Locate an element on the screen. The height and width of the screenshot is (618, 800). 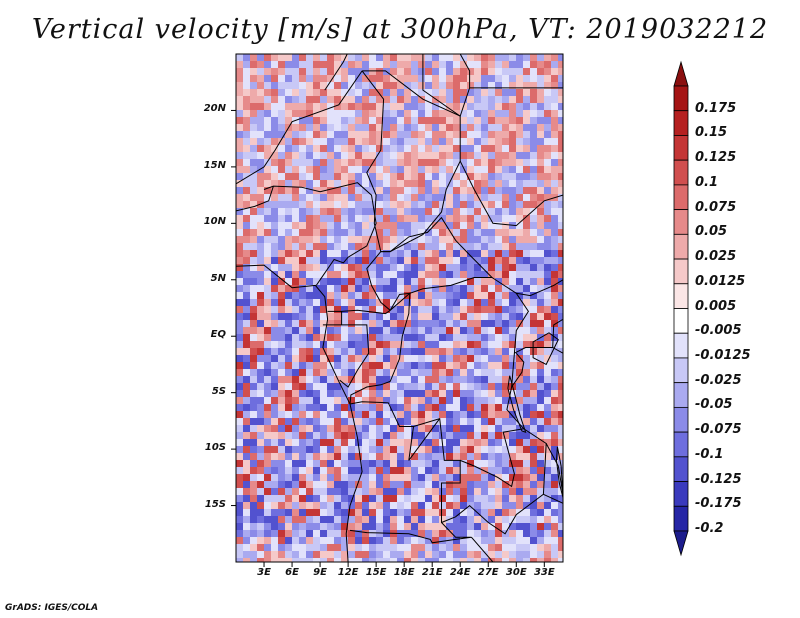
colorbar-swatch is located at coordinates (681, 271).